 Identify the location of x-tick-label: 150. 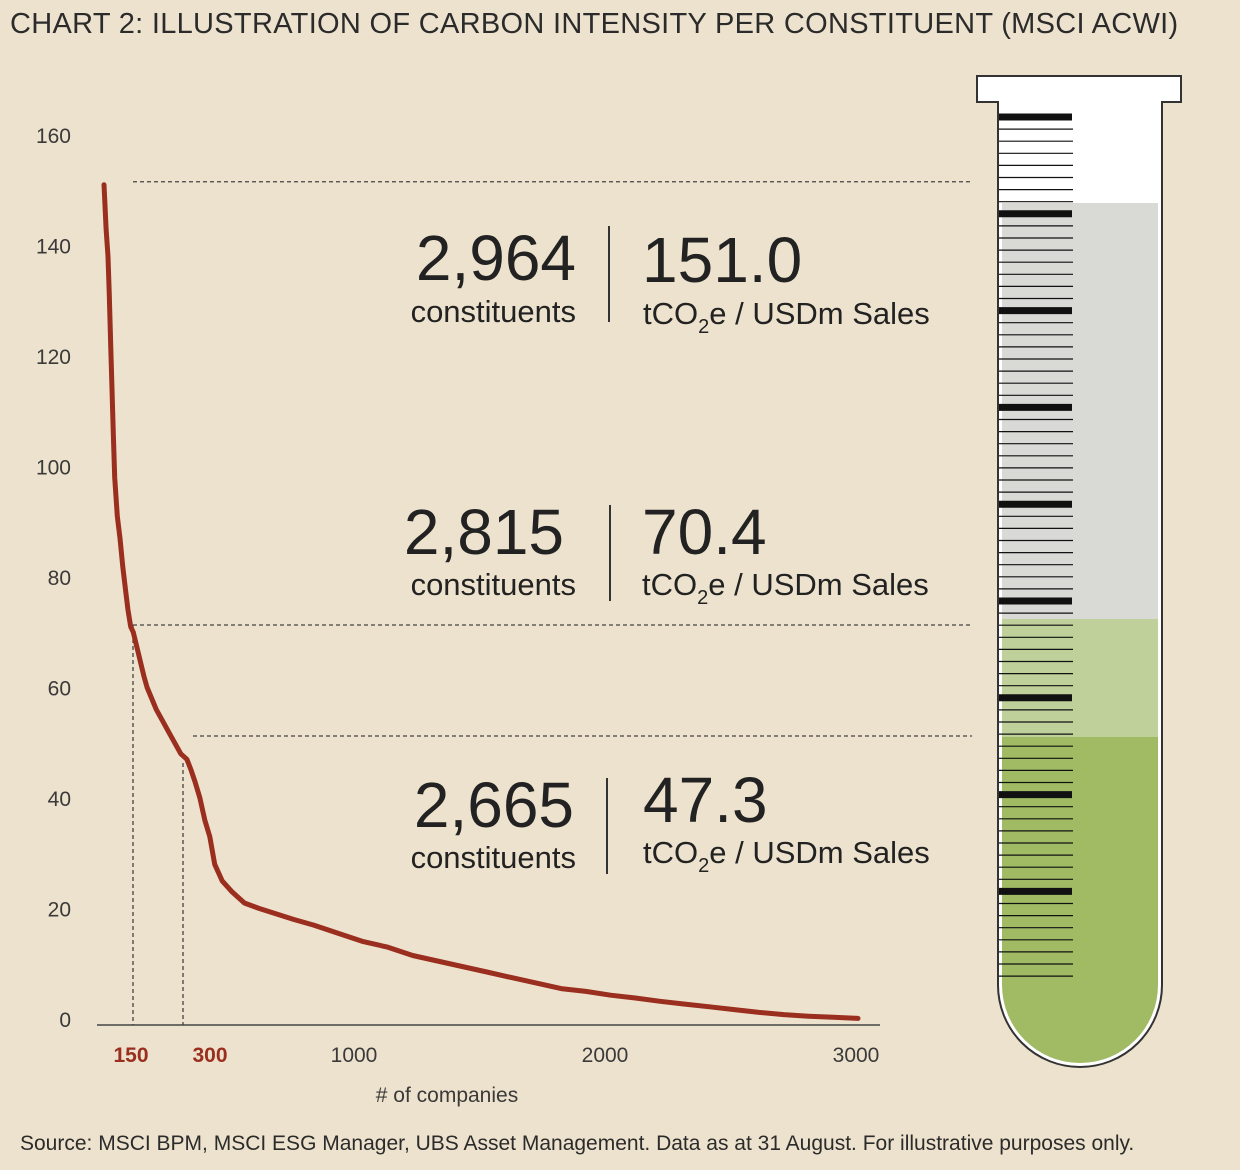
(130, 1055).